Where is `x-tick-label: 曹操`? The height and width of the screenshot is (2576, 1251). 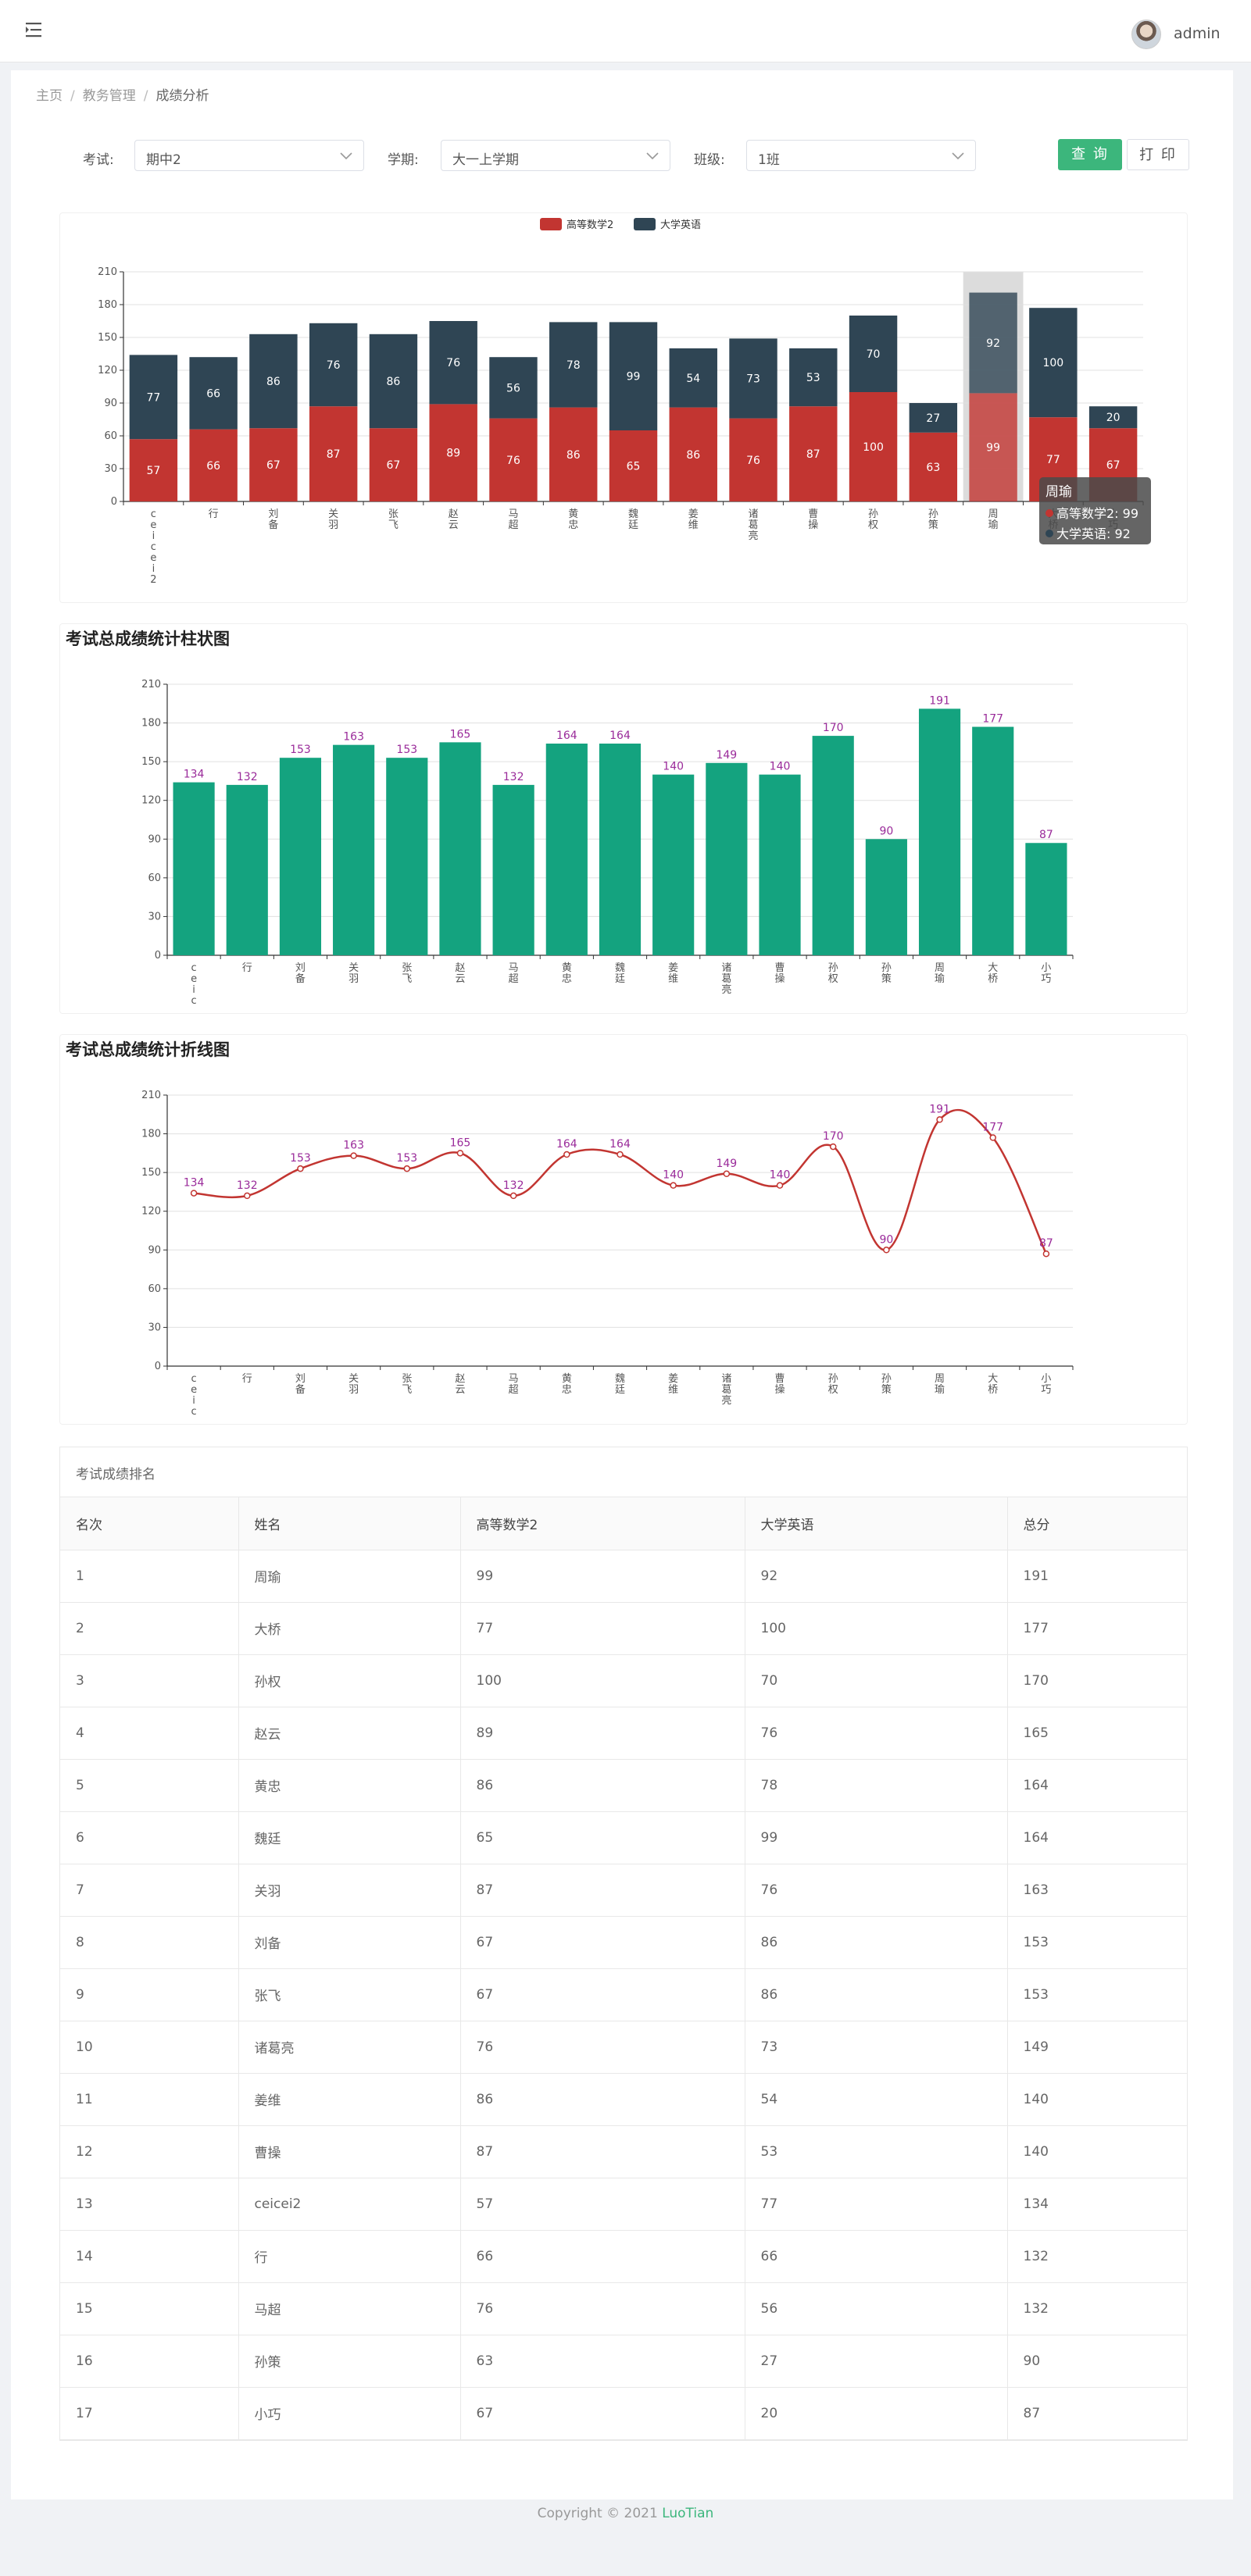 x-tick-label: 曹操 is located at coordinates (780, 973).